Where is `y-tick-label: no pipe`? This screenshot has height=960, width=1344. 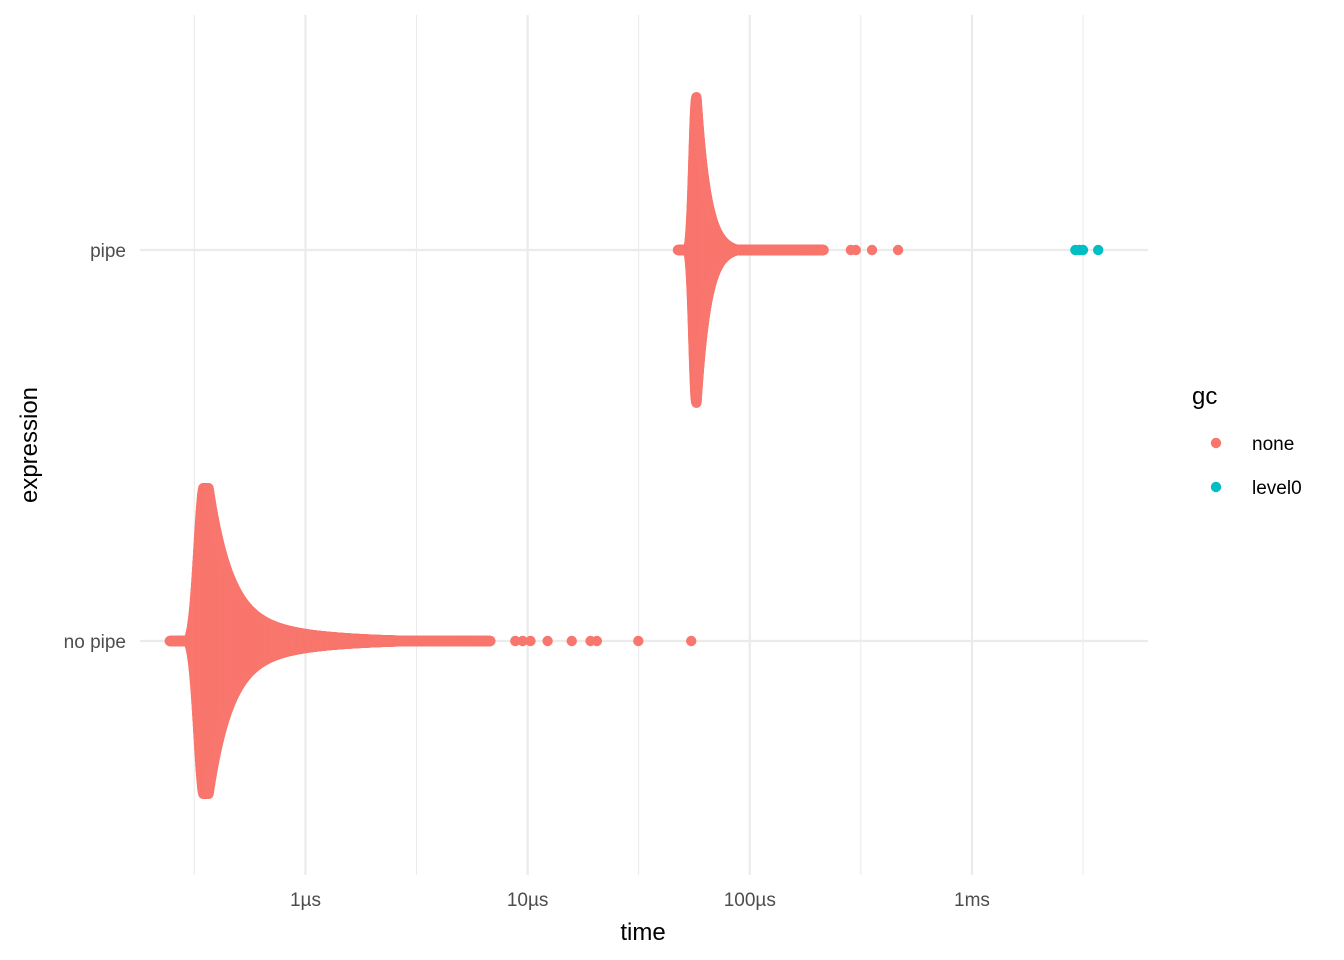
y-tick-label: no pipe is located at coordinates (95, 642).